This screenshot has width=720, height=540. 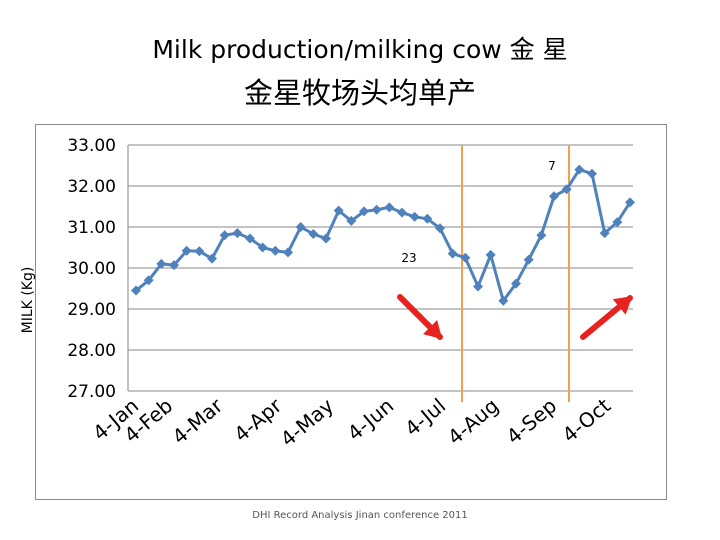 I want to click on y-tick-label: 27.00, so click(x=91, y=392).